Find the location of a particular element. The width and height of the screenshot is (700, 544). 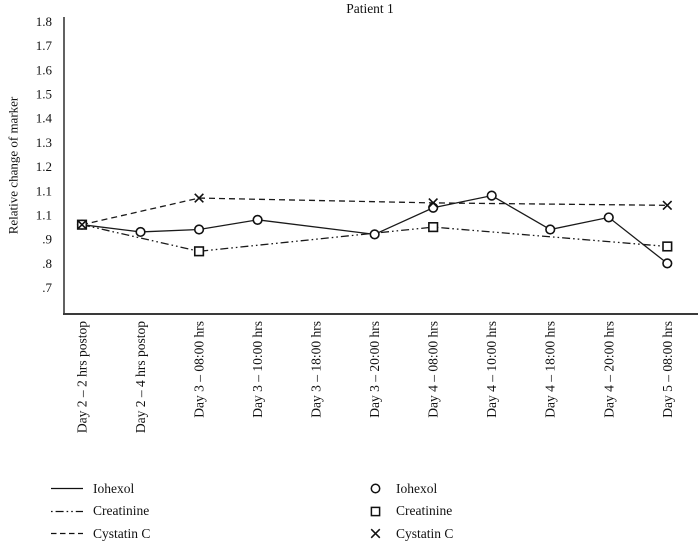

x-tick-label: Day 2 – 4 hrs postop is located at coordinates (140, 377).